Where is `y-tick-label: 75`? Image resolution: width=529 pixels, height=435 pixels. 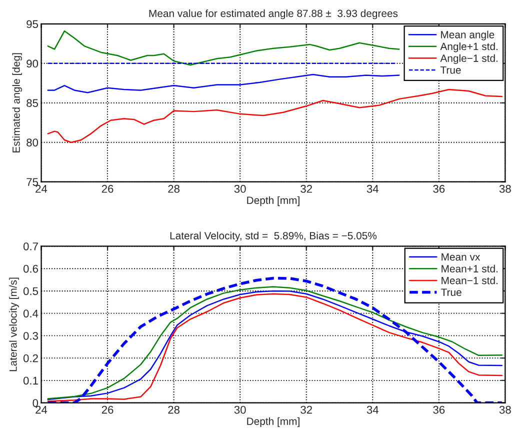 y-tick-label: 75 is located at coordinates (32, 182).